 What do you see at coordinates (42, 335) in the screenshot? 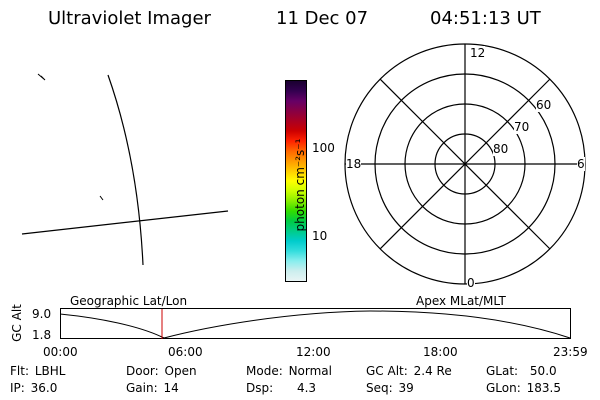
I see `timeline-ytick-low: 1.8` at bounding box center [42, 335].